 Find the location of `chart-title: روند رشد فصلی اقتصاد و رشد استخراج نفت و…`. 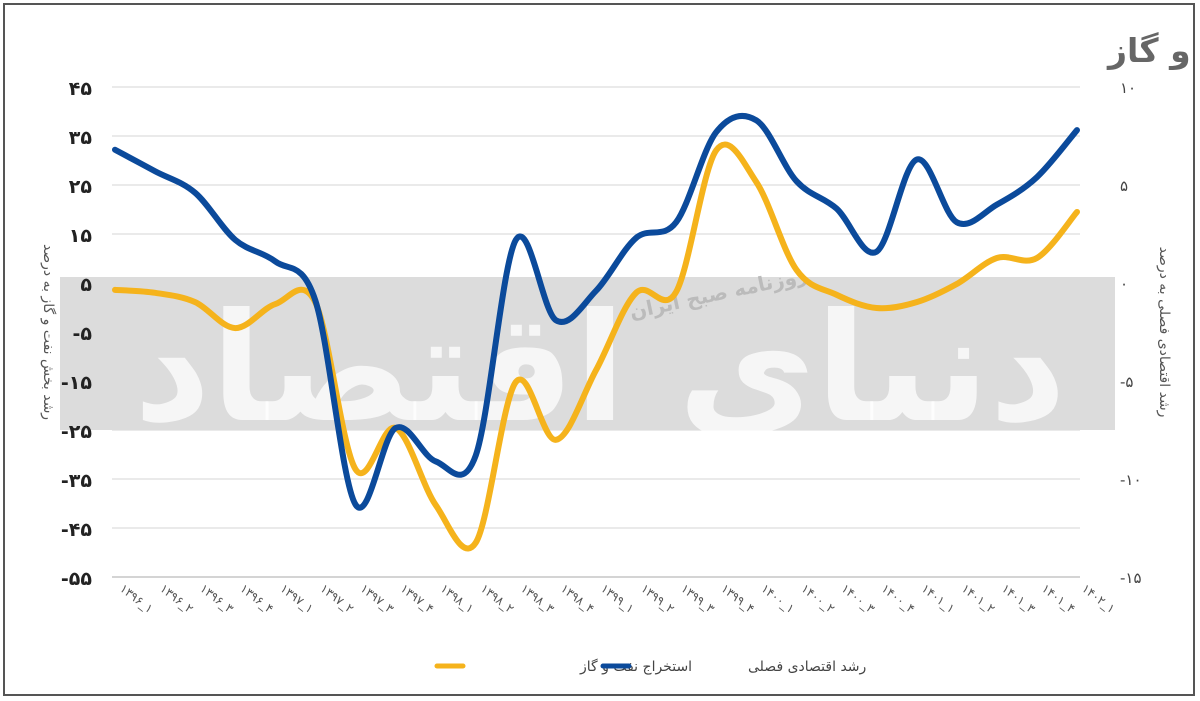

chart-title: روند رشد فصلی اقتصاد و رشد استخراج نفت و… is located at coordinates (1153, 51).